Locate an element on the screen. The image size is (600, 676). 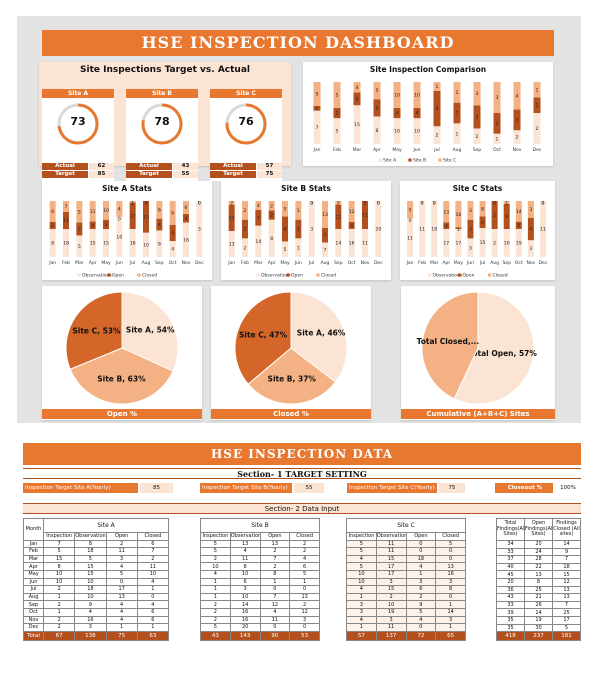
data-cell: 9 is located at coordinates (90, 604).